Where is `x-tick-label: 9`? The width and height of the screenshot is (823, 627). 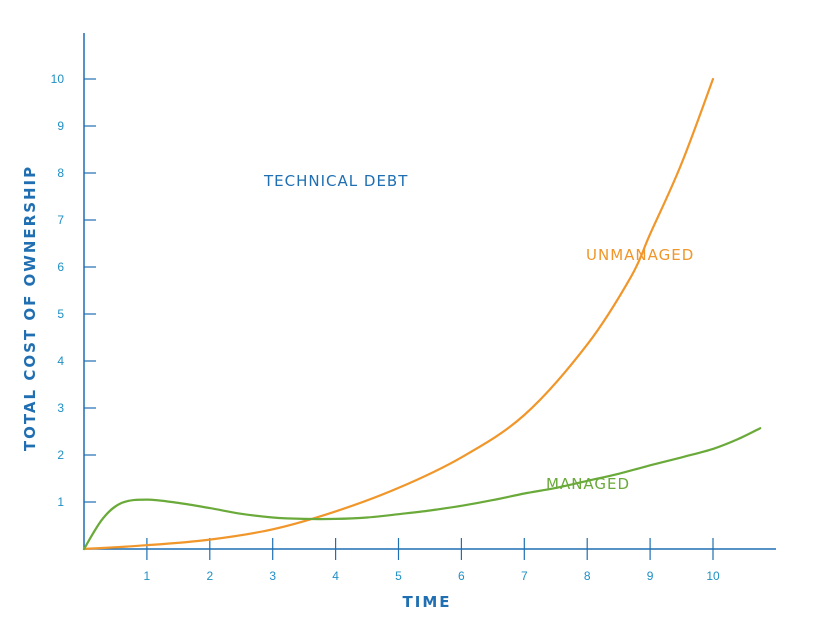
x-tick-label: 9 is located at coordinates (650, 576).